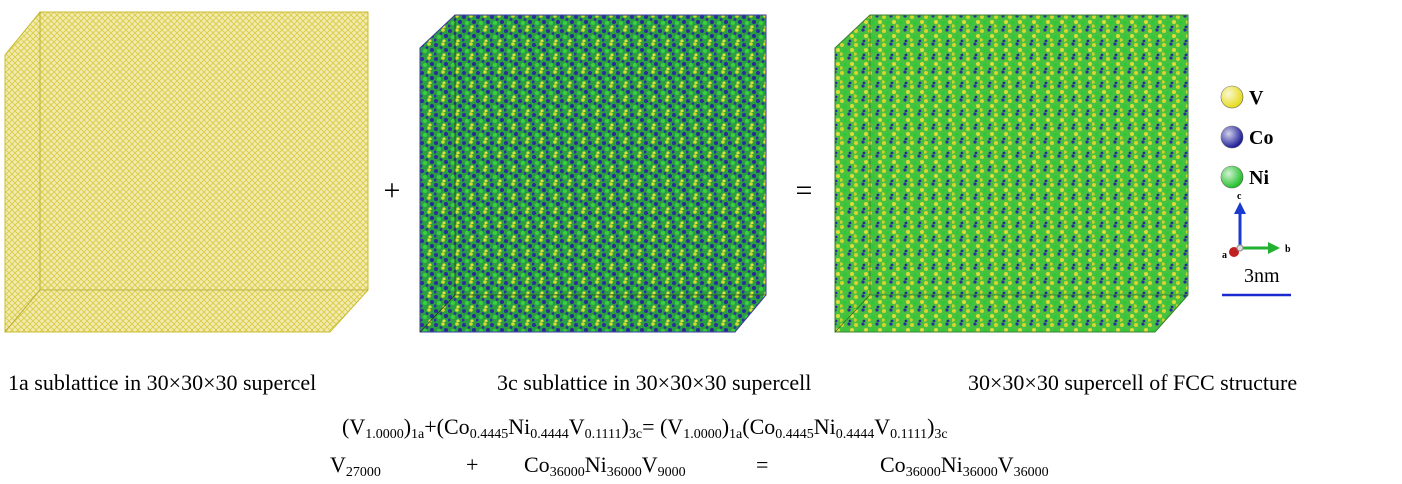  I want to click on caption: 1a sublattice in 30×30×30 supercel, so click(162, 382).